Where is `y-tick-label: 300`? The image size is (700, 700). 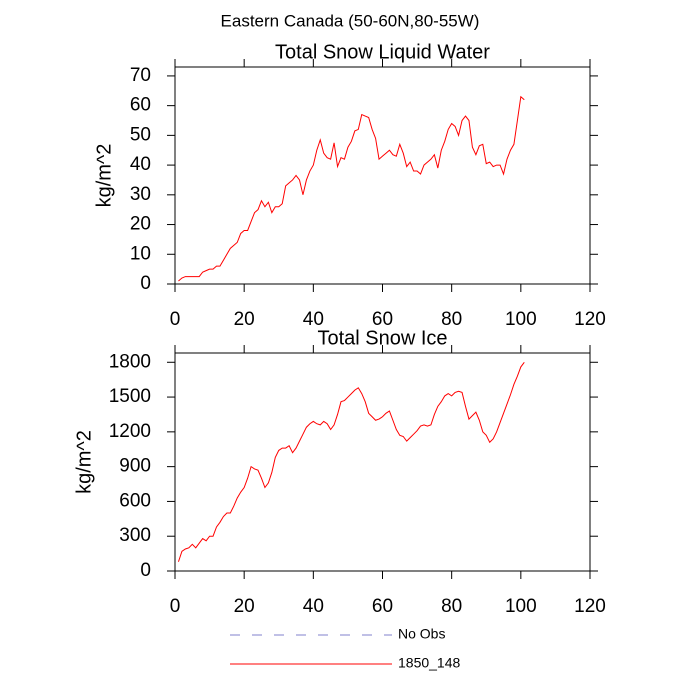
y-tick-label: 300 is located at coordinates (135, 535).